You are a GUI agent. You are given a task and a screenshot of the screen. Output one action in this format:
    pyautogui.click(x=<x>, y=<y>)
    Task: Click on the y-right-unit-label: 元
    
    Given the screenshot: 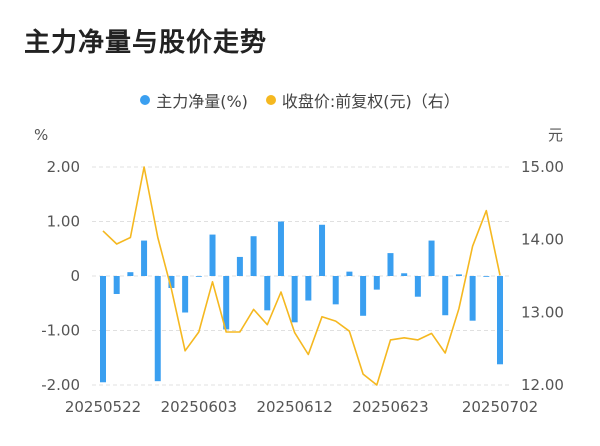 What is the action you would take?
    pyautogui.click(x=555, y=135)
    